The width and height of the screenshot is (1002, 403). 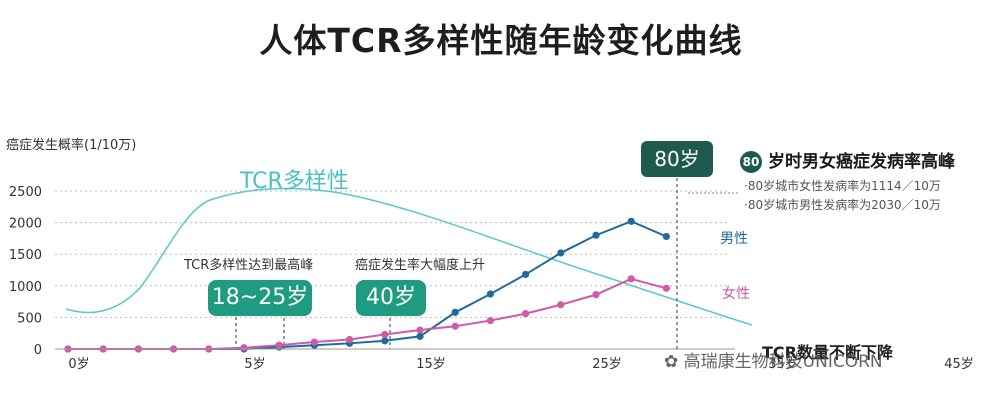 I want to click on y-tick-label: 1000, so click(x=25, y=287).